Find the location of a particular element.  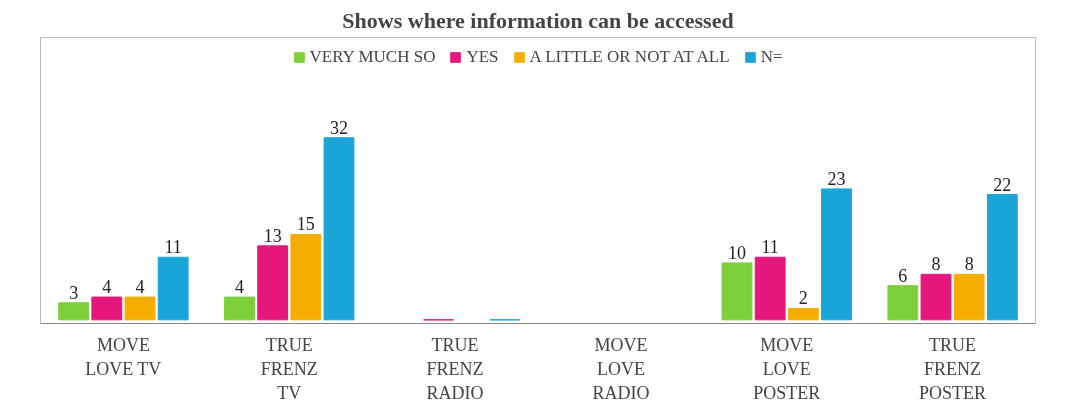

x-tick-label: TRUE FRENZ POSTER is located at coordinates (953, 368).